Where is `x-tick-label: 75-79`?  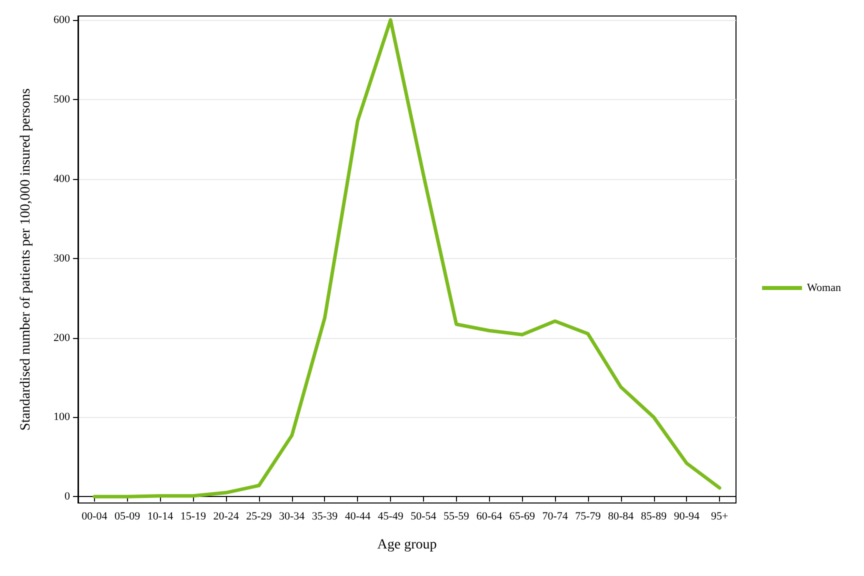
x-tick-label: 75-79 is located at coordinates (588, 516).